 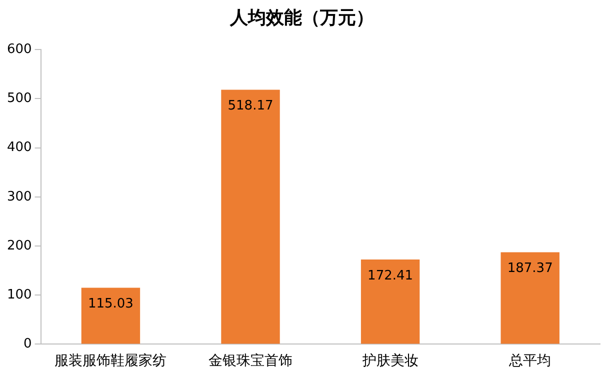 I want to click on x-tick-label: 服装服饰鞋履家纺, so click(x=110, y=361).